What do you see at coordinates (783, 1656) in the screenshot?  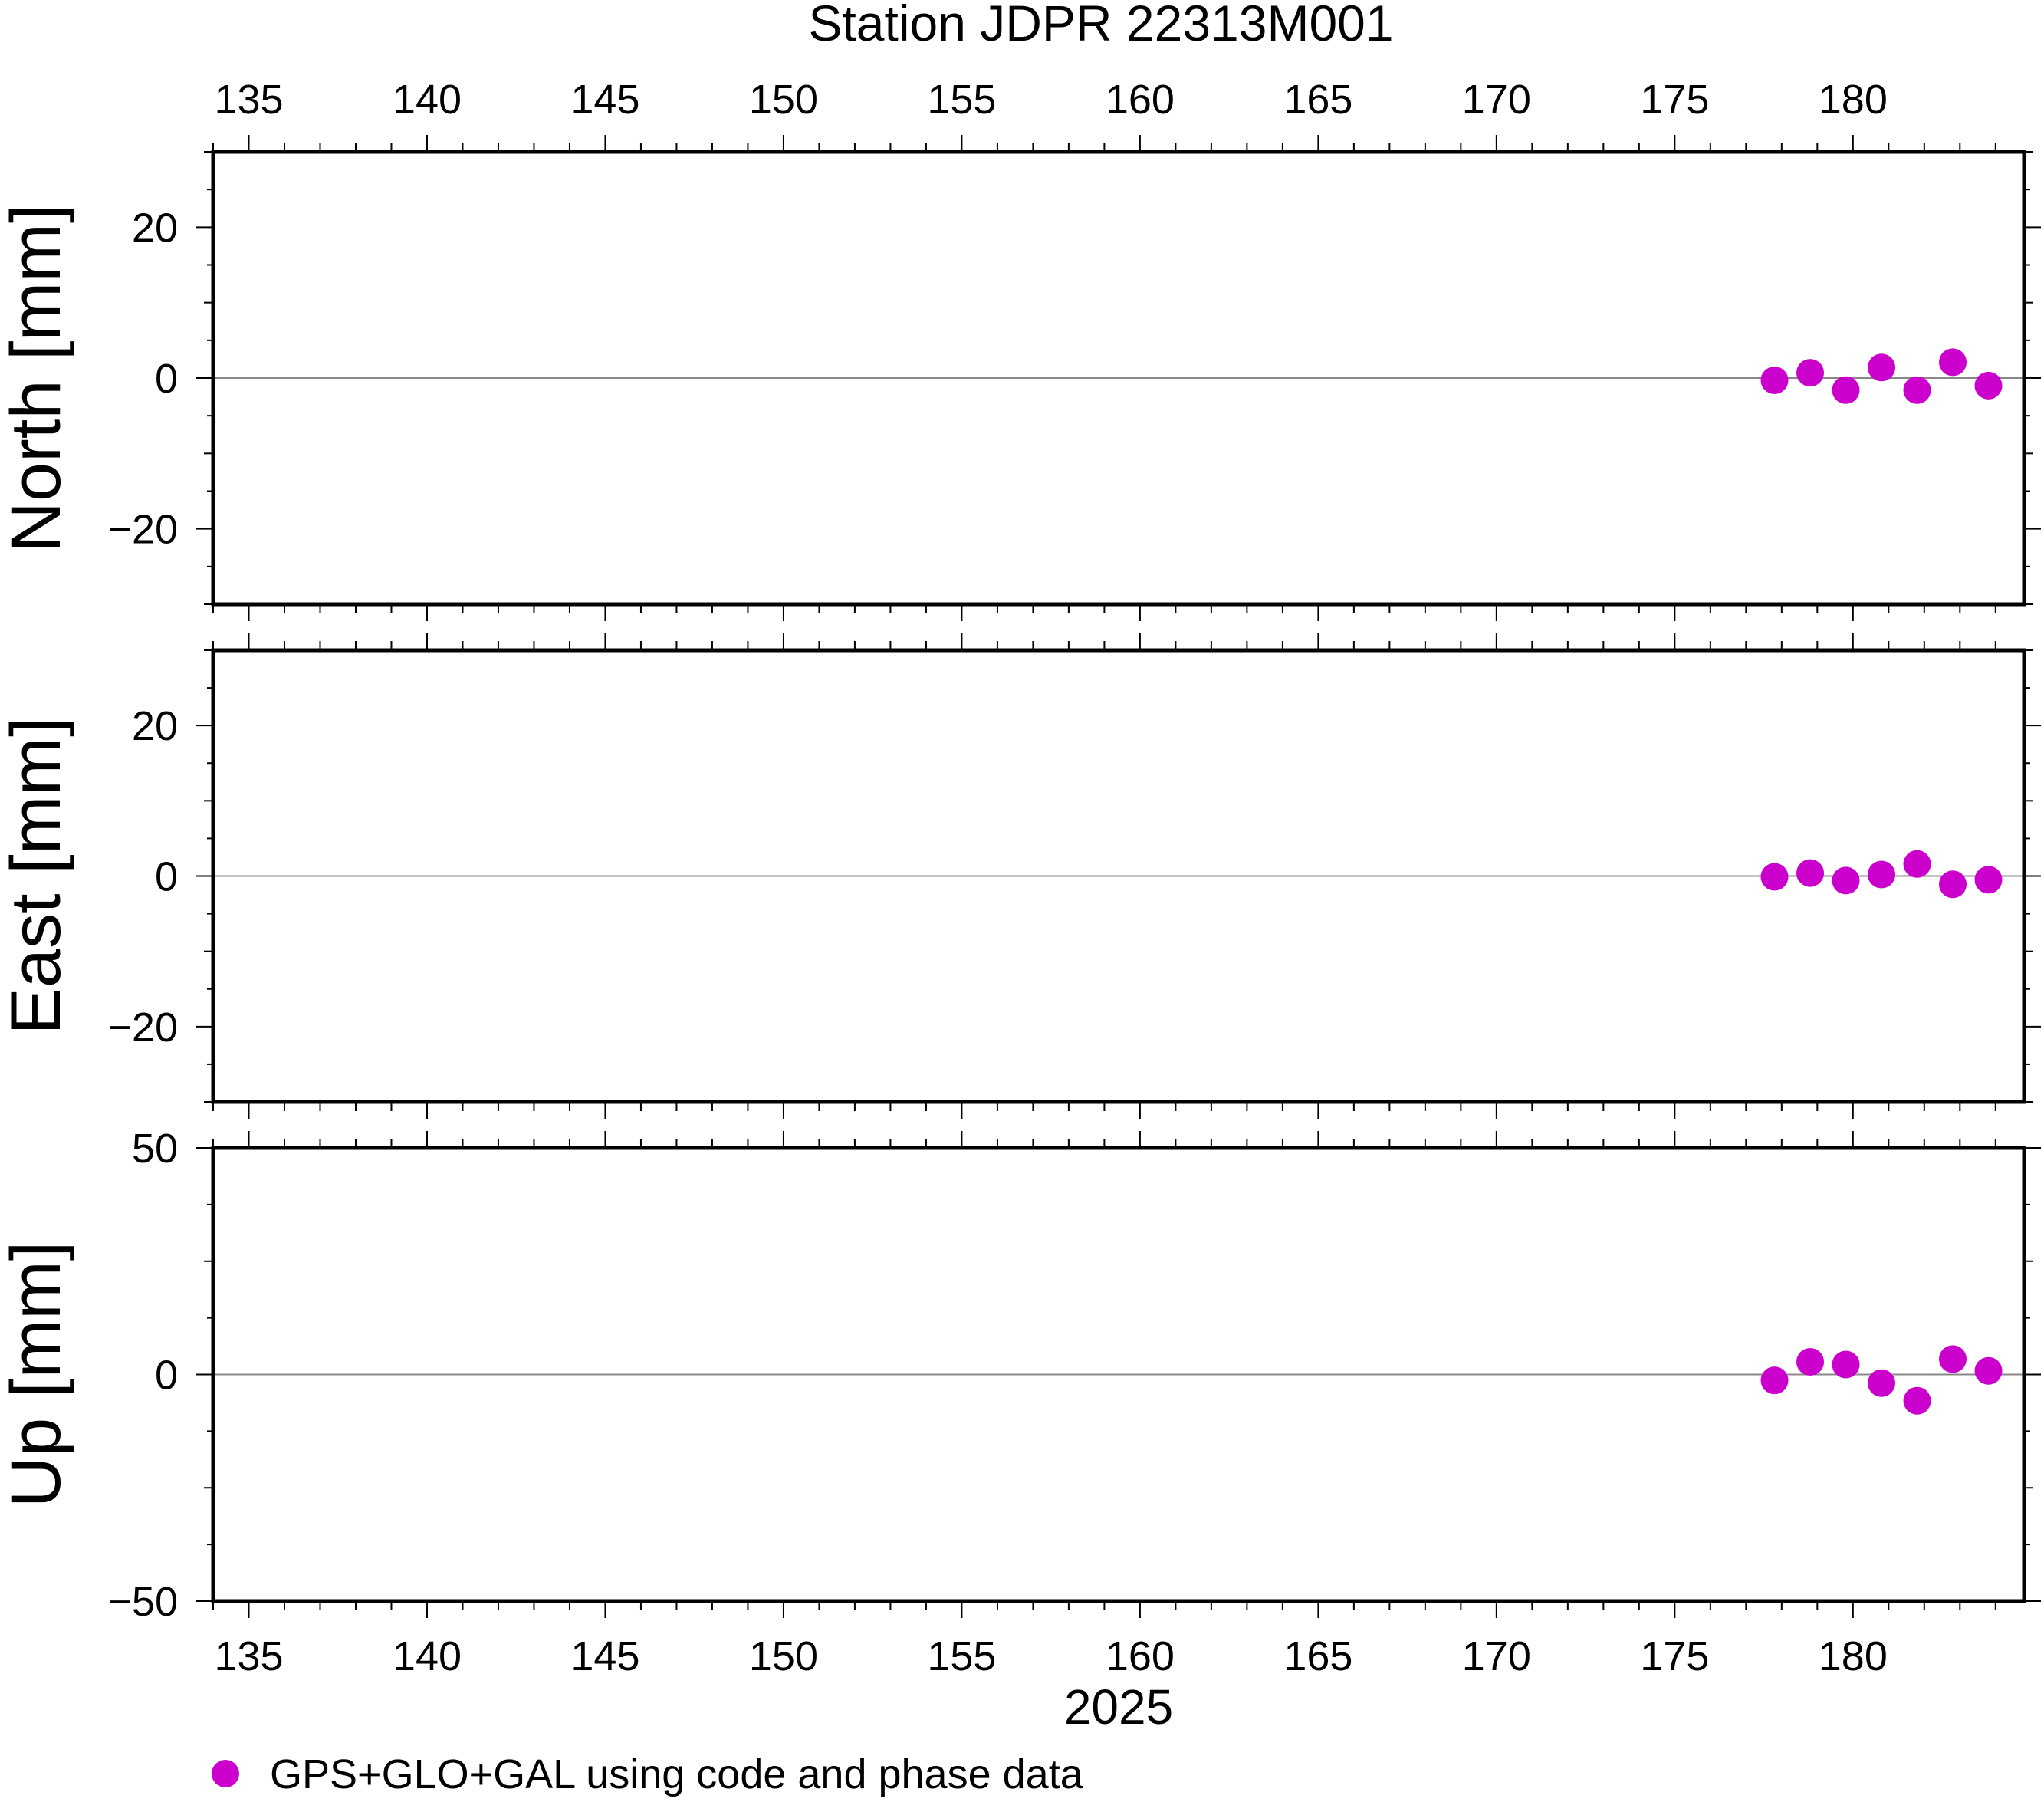 I see `x-tick-label-bottom-150: 150` at bounding box center [783, 1656].